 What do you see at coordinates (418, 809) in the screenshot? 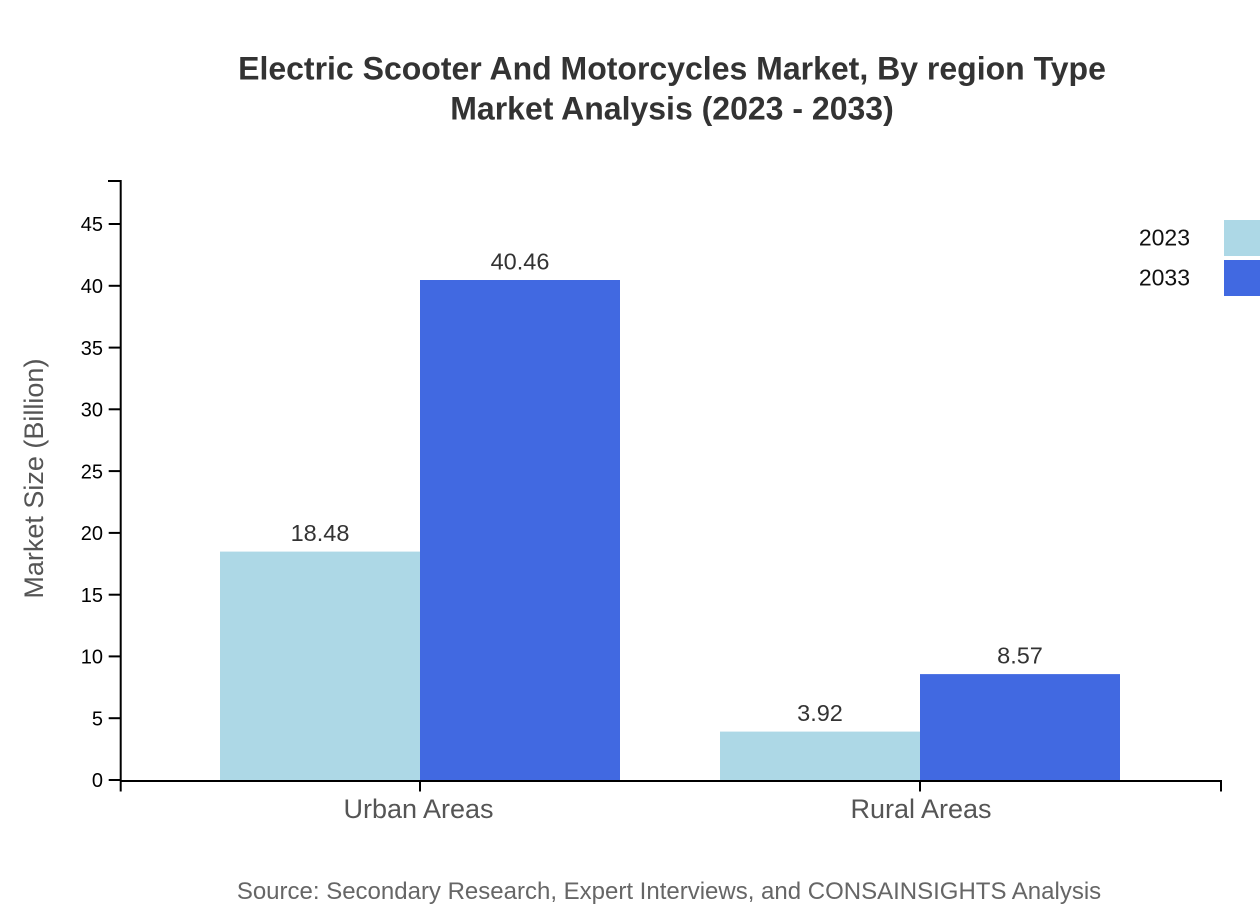
I see `svg-text: Urban Areas` at bounding box center [418, 809].